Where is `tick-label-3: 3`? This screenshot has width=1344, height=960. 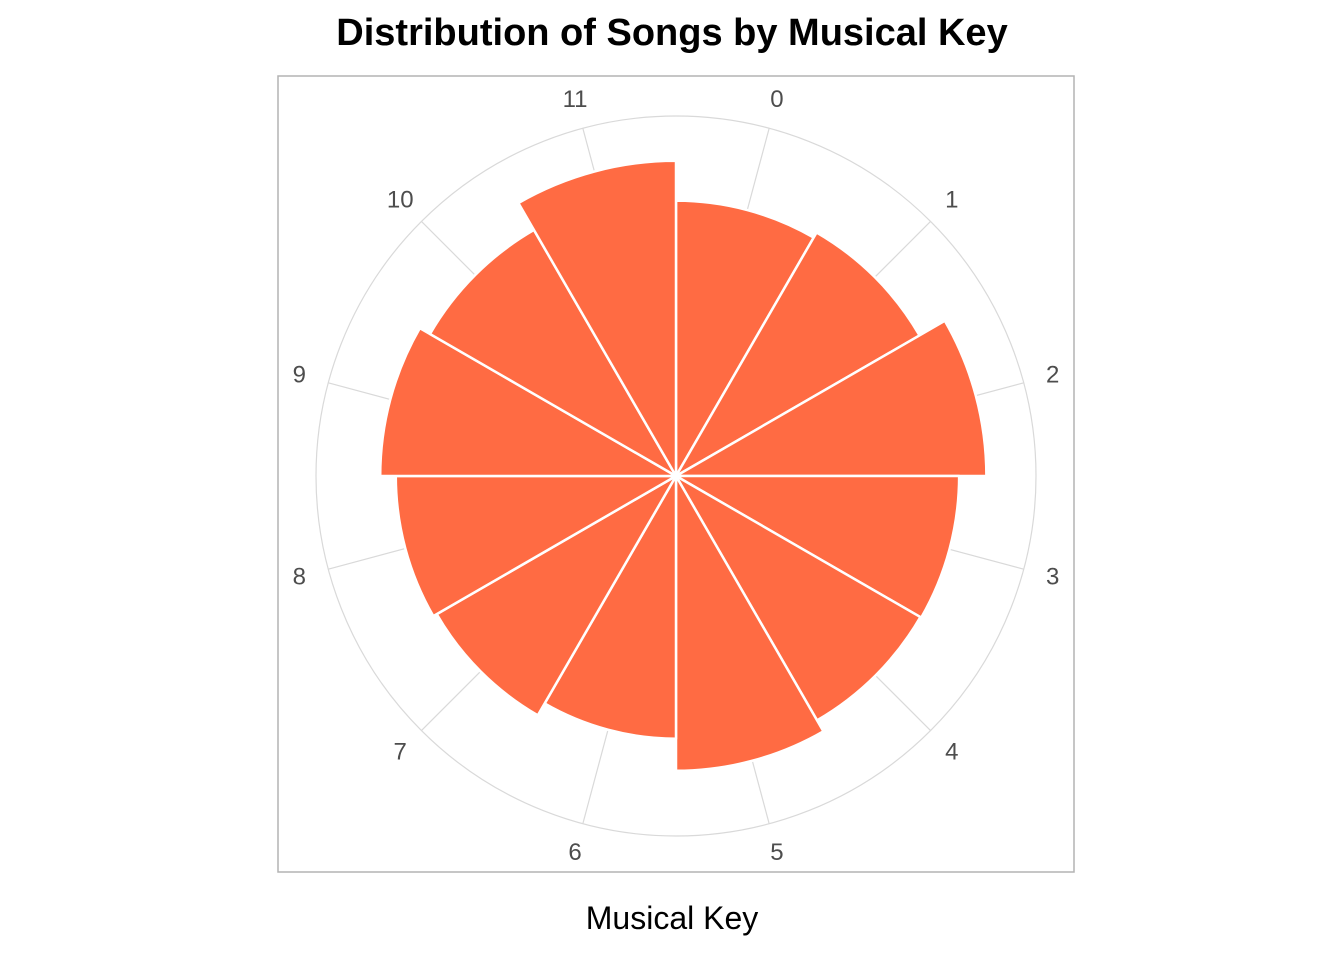
tick-label-3: 3 is located at coordinates (1052, 576).